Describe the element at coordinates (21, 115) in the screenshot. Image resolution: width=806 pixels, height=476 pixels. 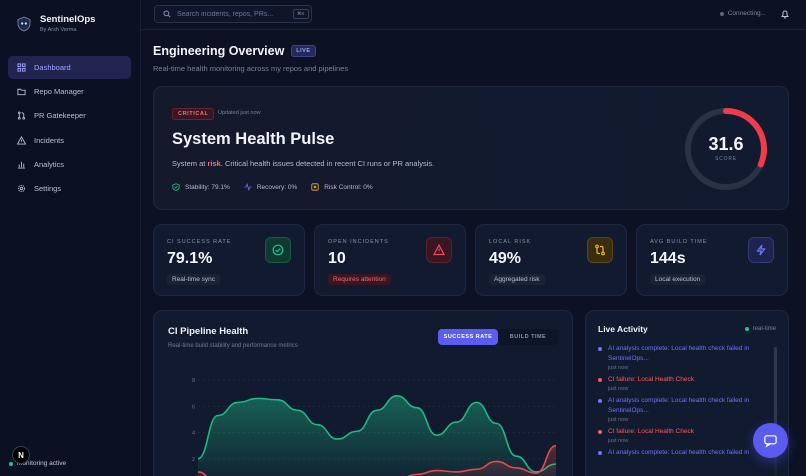
I see `git-pull-request-icon` at that location.